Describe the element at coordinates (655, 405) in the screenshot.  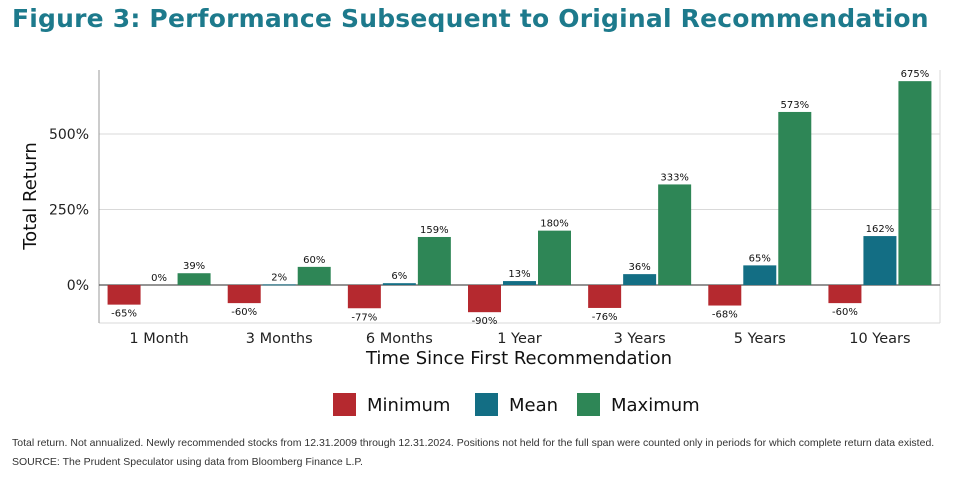
I see `legend-label: Maximum` at that location.